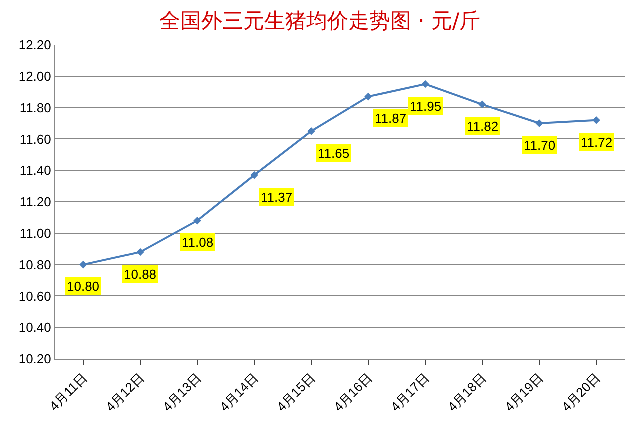 This screenshot has width=640, height=439. Describe the element at coordinates (35, 328) in the screenshot. I see `y-tick-label: 10.40` at that location.